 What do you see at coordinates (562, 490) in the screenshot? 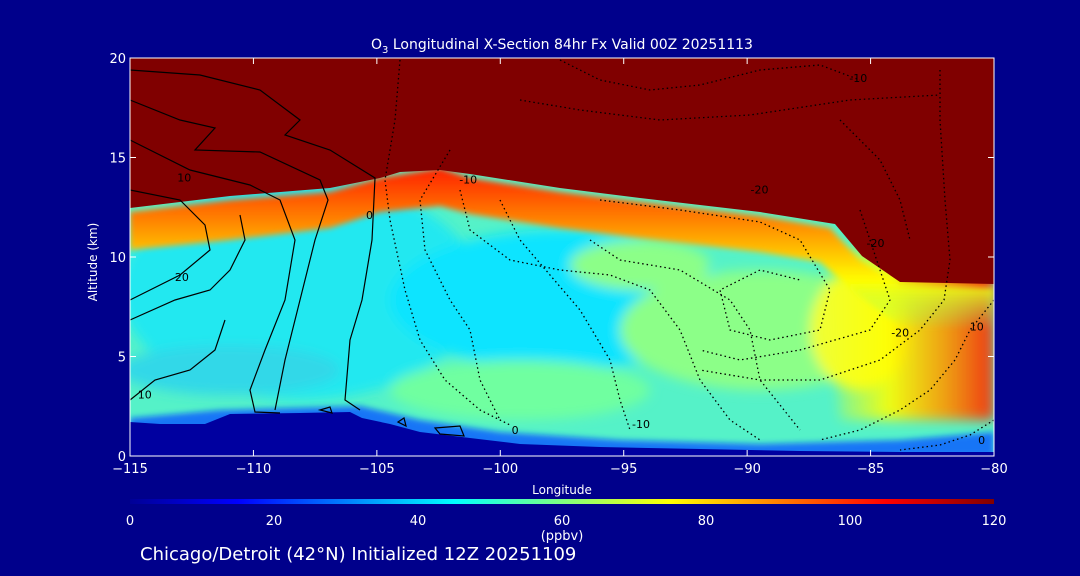
I see `x-axis-label: Longitude` at bounding box center [562, 490].